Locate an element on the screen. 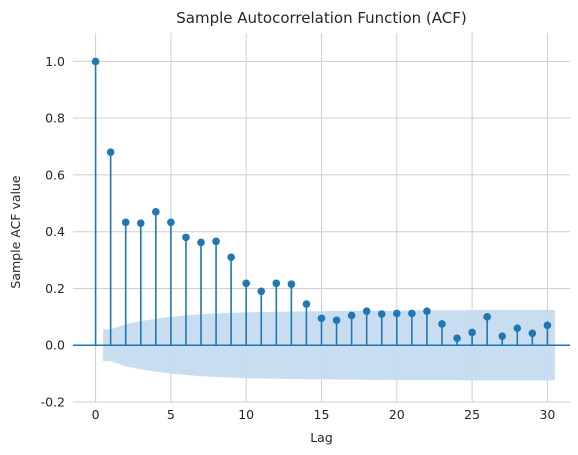 The width and height of the screenshot is (578, 455). x-tick-label: 30 is located at coordinates (547, 414).